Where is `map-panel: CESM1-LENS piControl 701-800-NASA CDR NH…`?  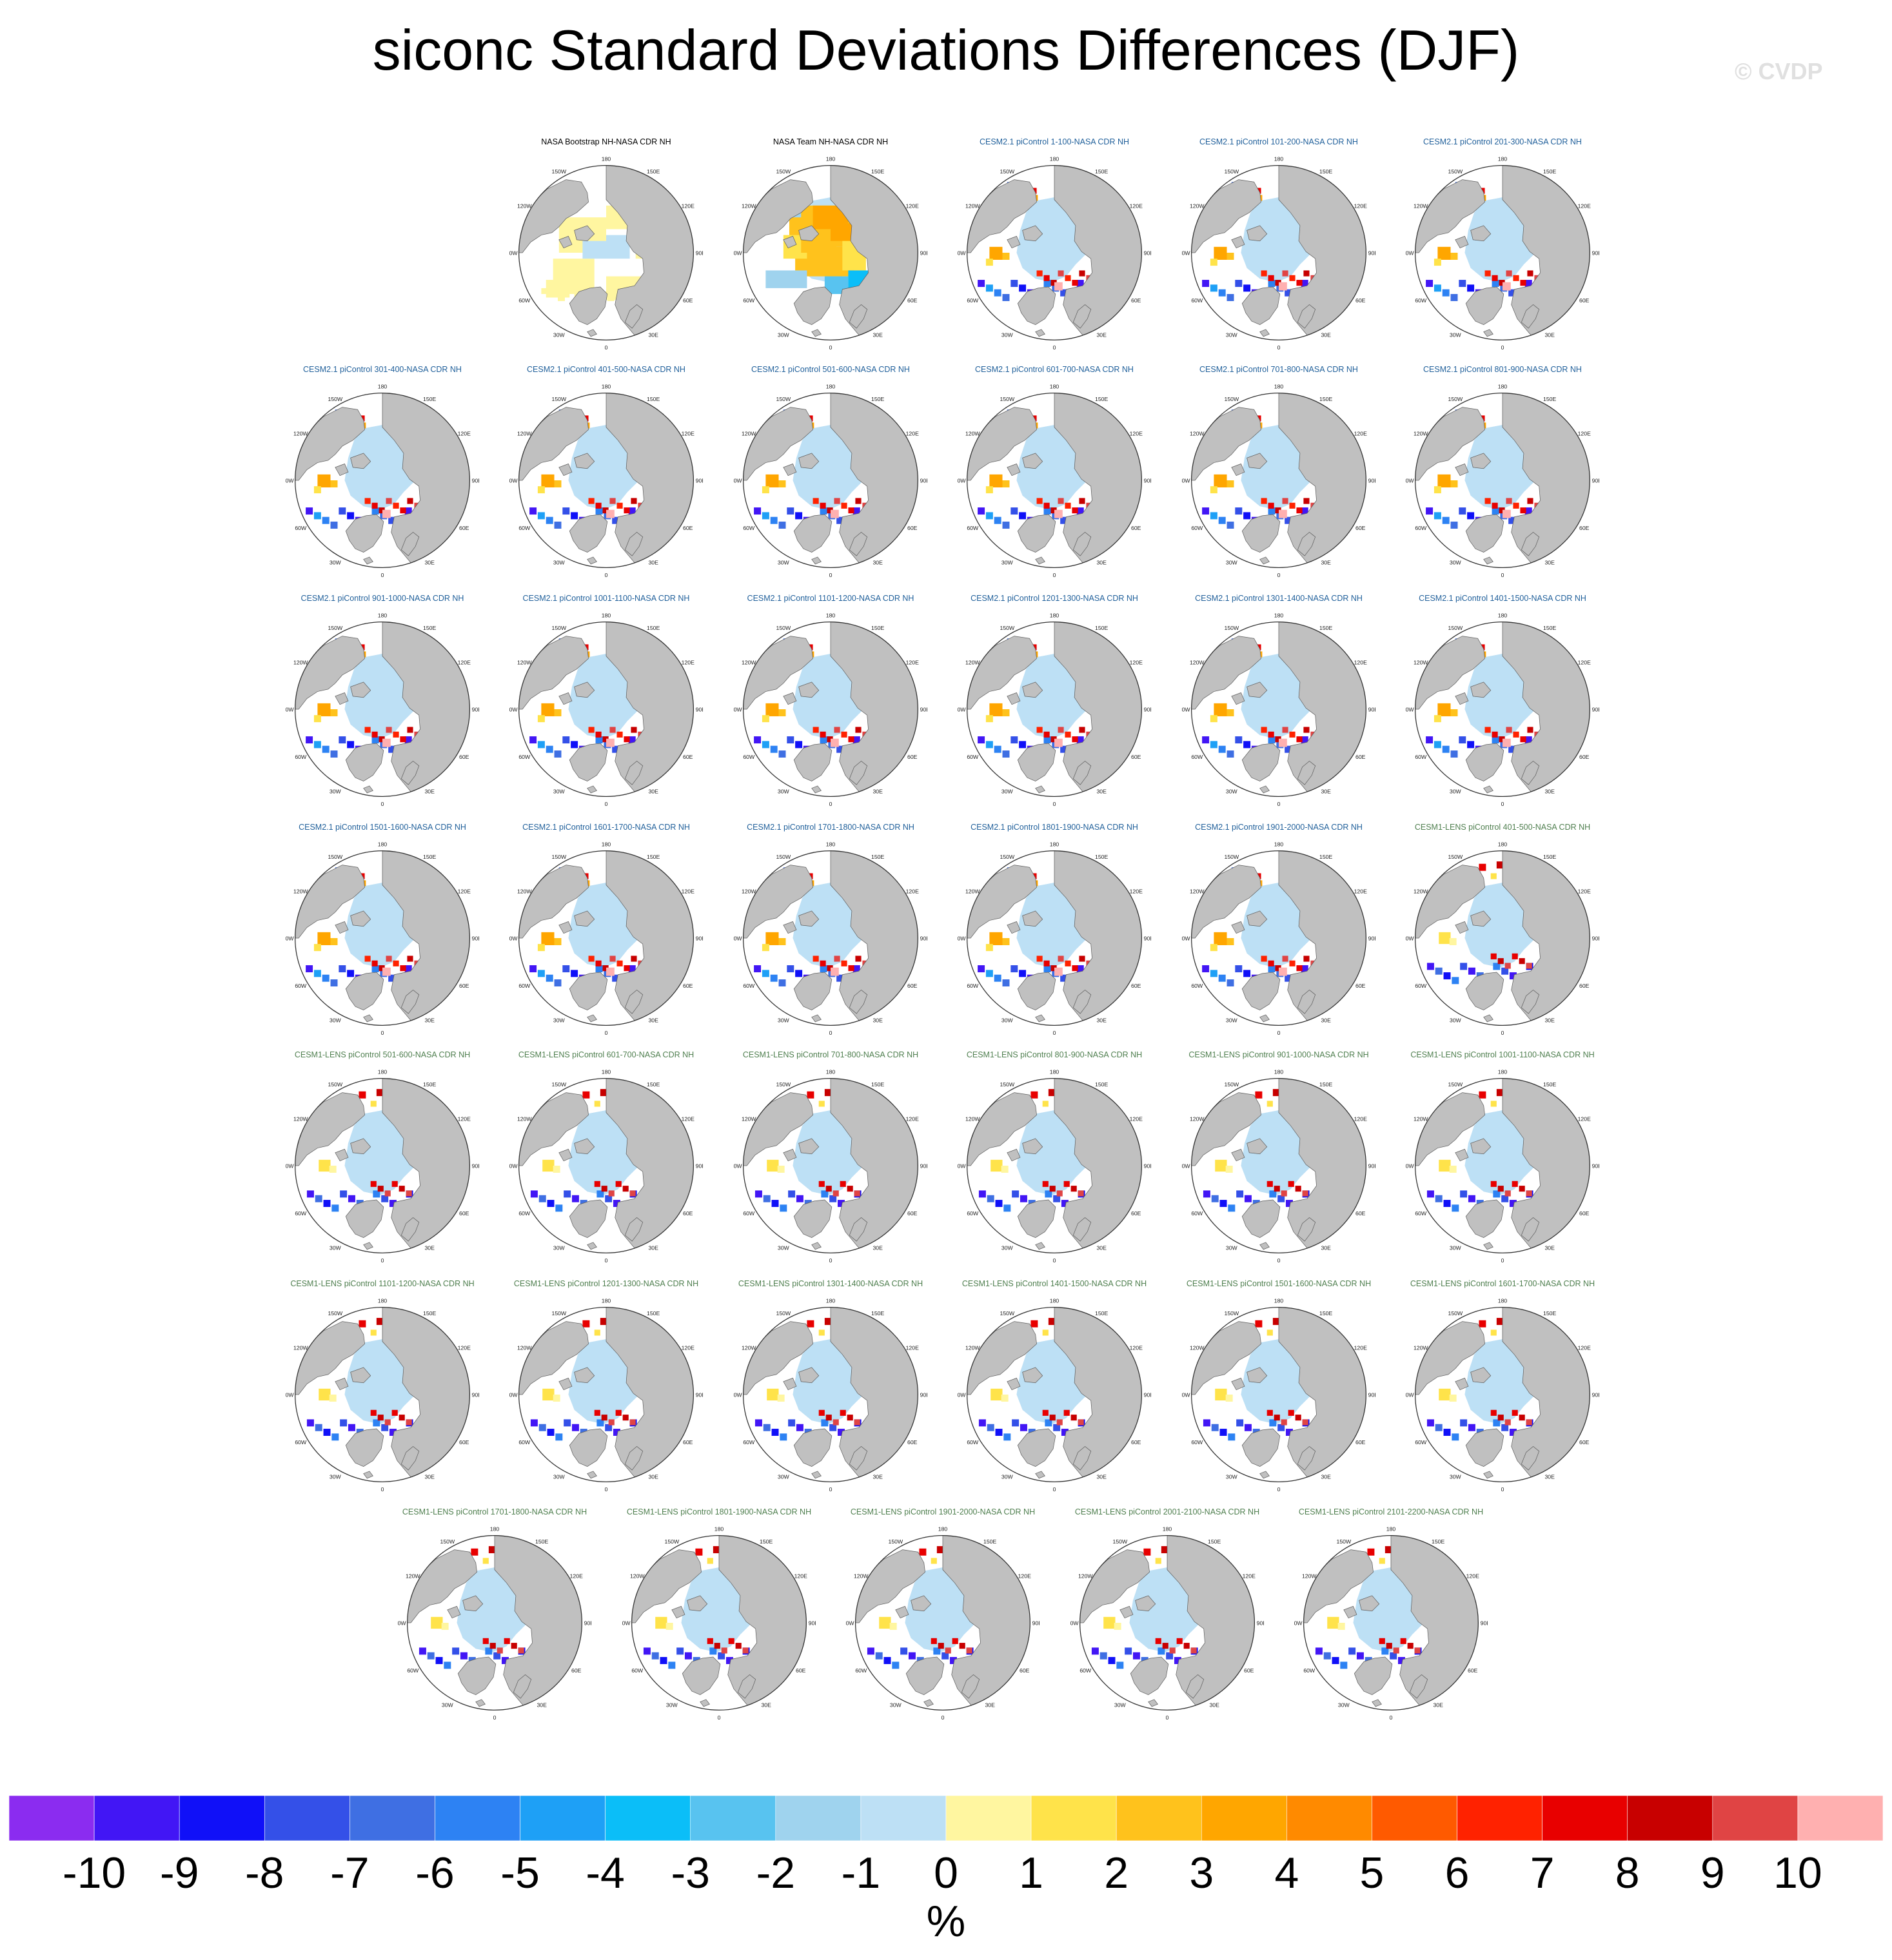
map-panel: CESM1-LENS piControl 701-800-NASA CDR NH… is located at coordinates (830, 1162).